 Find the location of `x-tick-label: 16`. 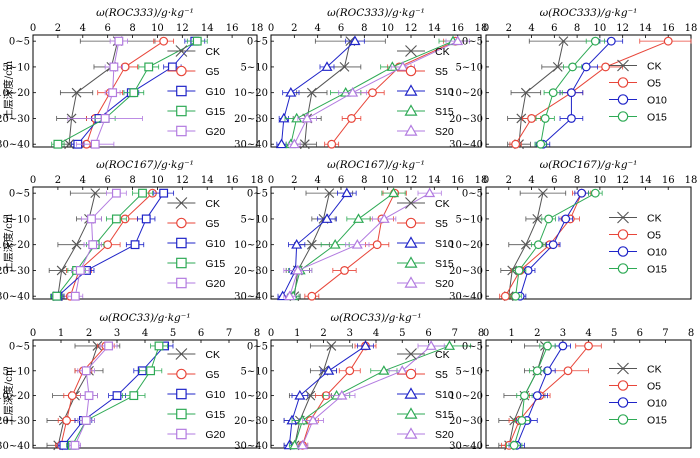

x-tick-label: 16 is located at coordinates (232, 180).